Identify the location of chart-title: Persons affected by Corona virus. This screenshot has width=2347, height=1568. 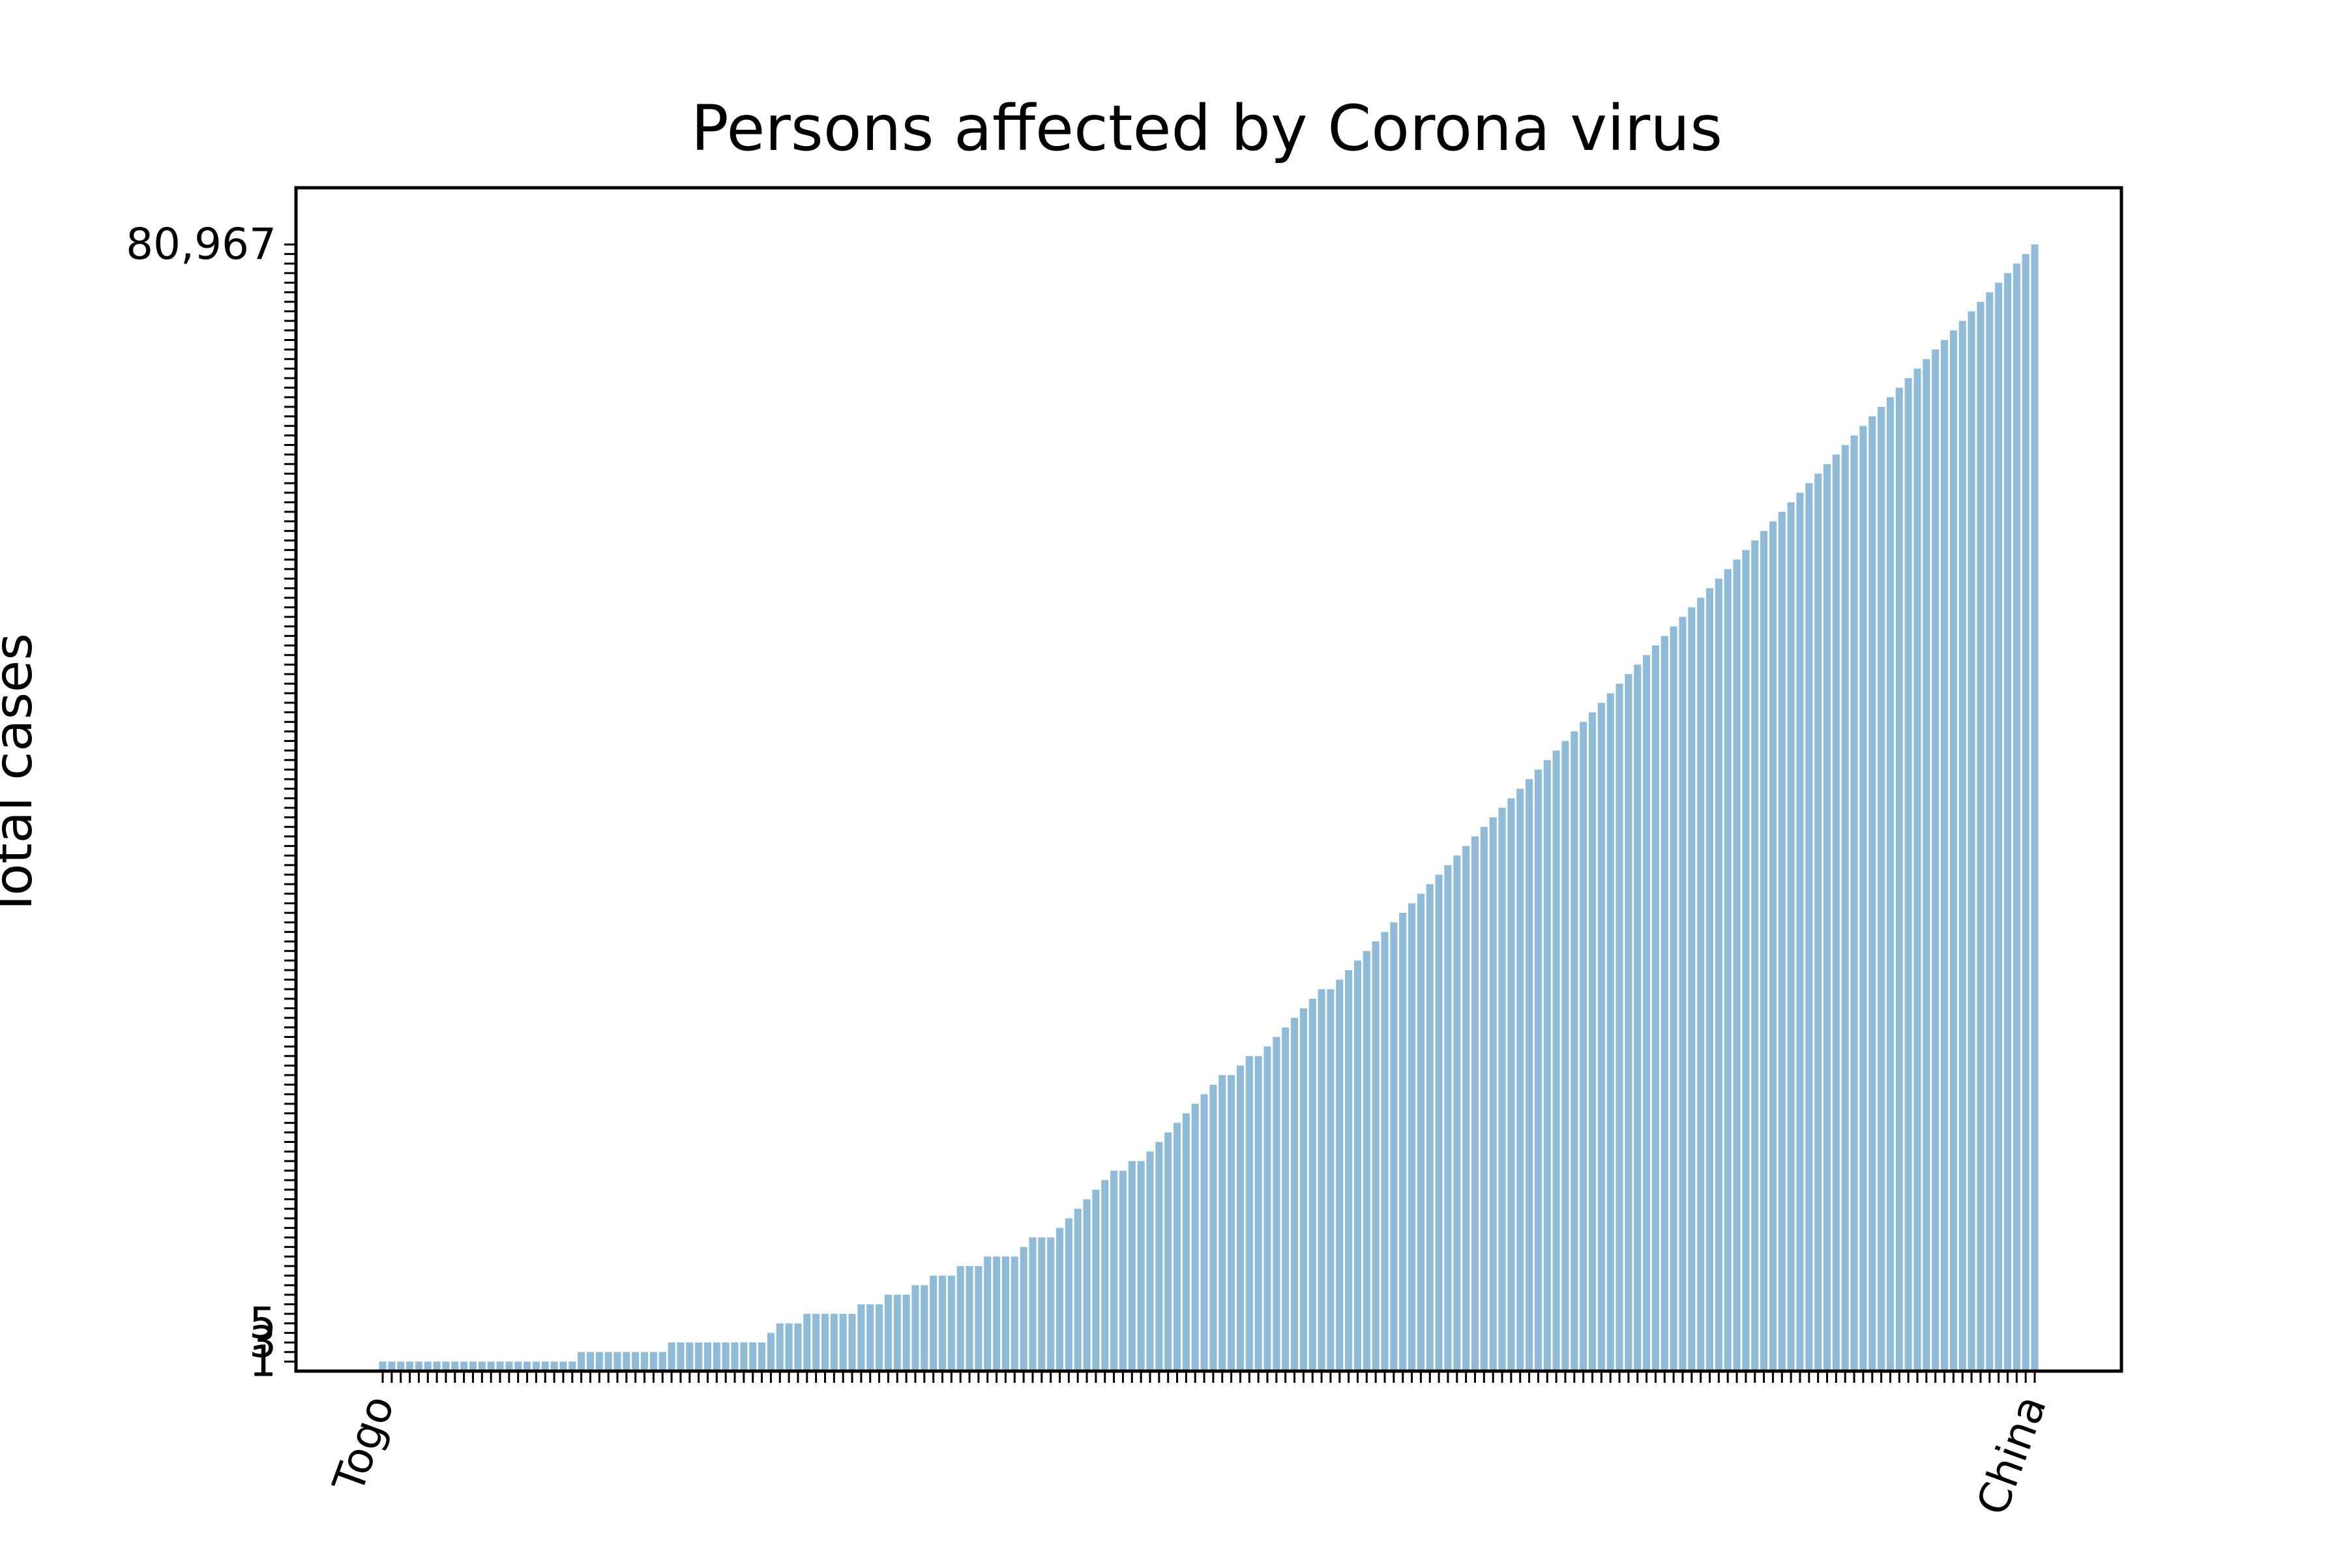
(1206, 129).